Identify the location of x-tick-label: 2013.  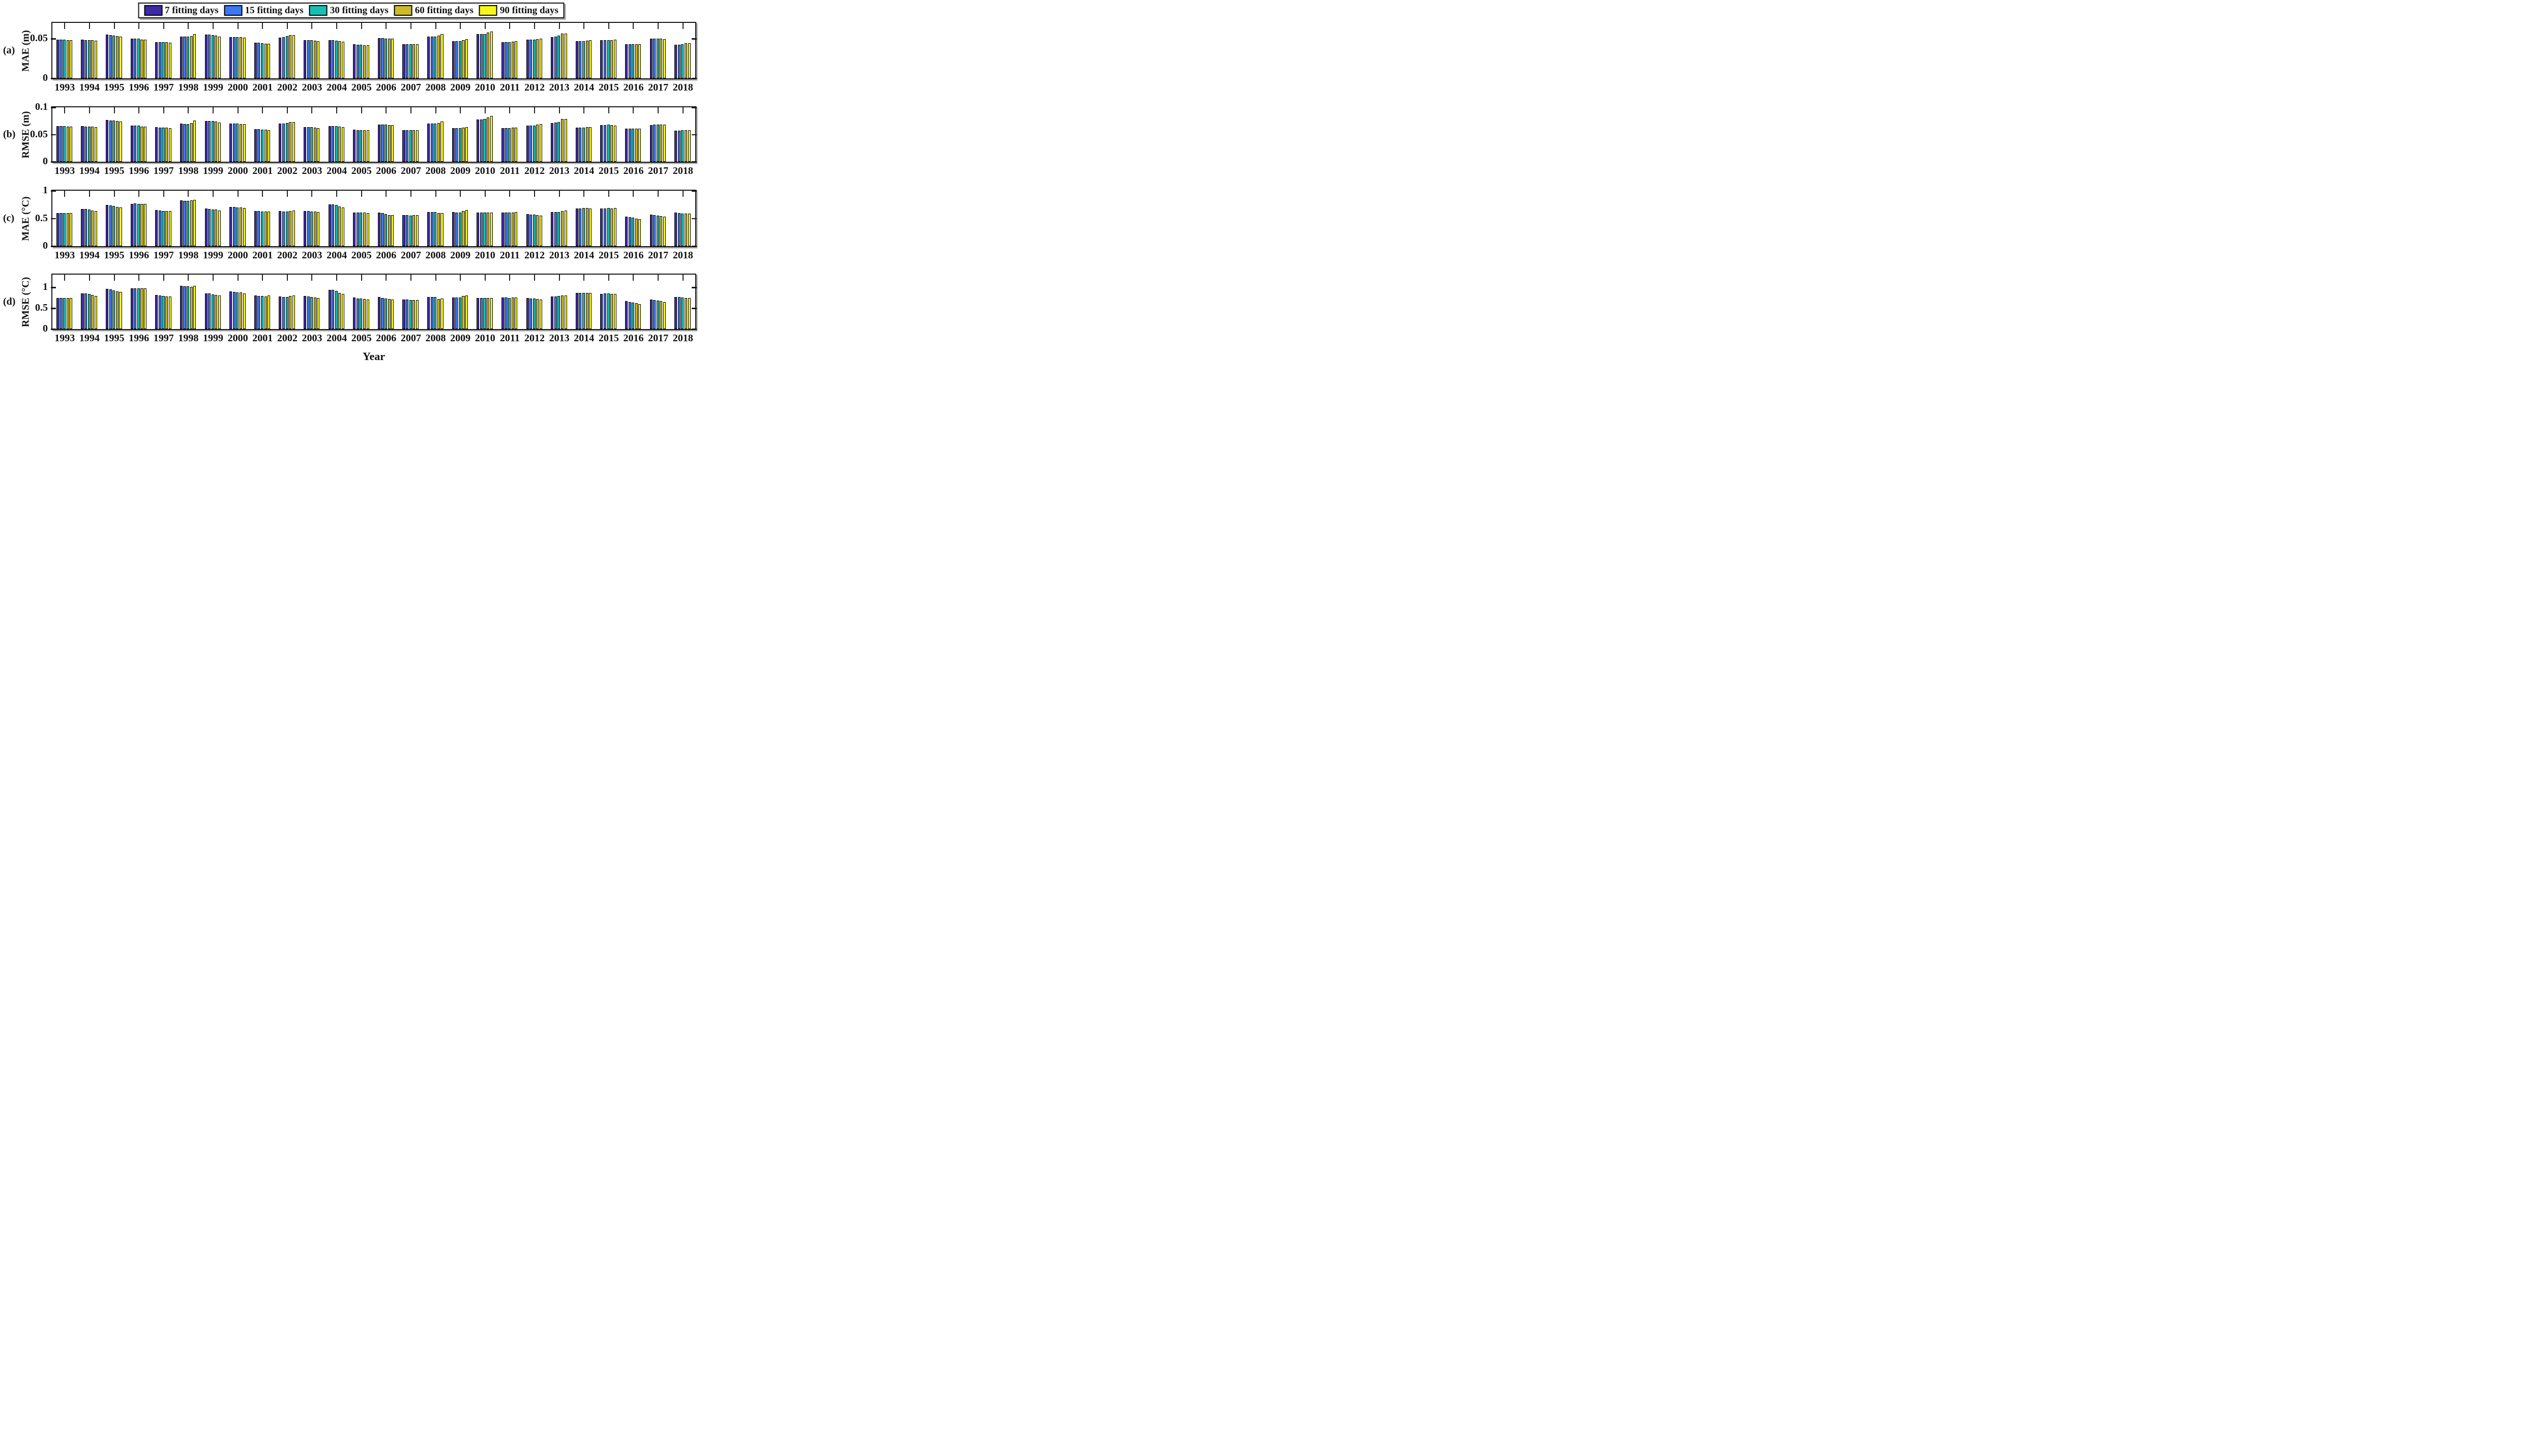
(559, 87).